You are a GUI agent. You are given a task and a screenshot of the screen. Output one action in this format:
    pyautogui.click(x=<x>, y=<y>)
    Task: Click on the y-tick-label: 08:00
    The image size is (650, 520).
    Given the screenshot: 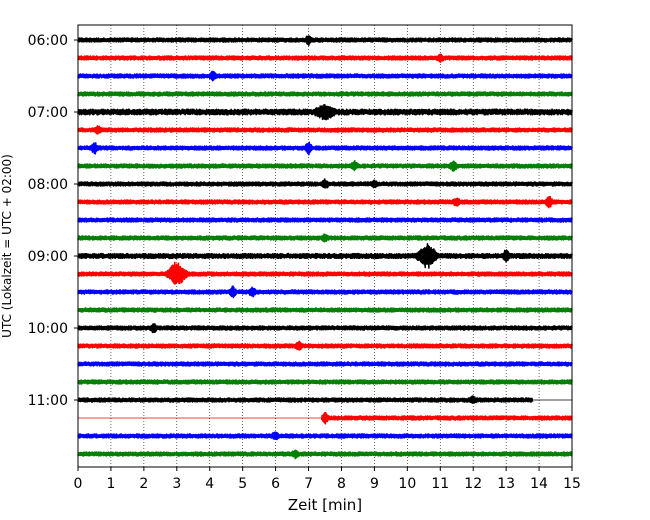 What is the action you would take?
    pyautogui.click(x=48, y=185)
    